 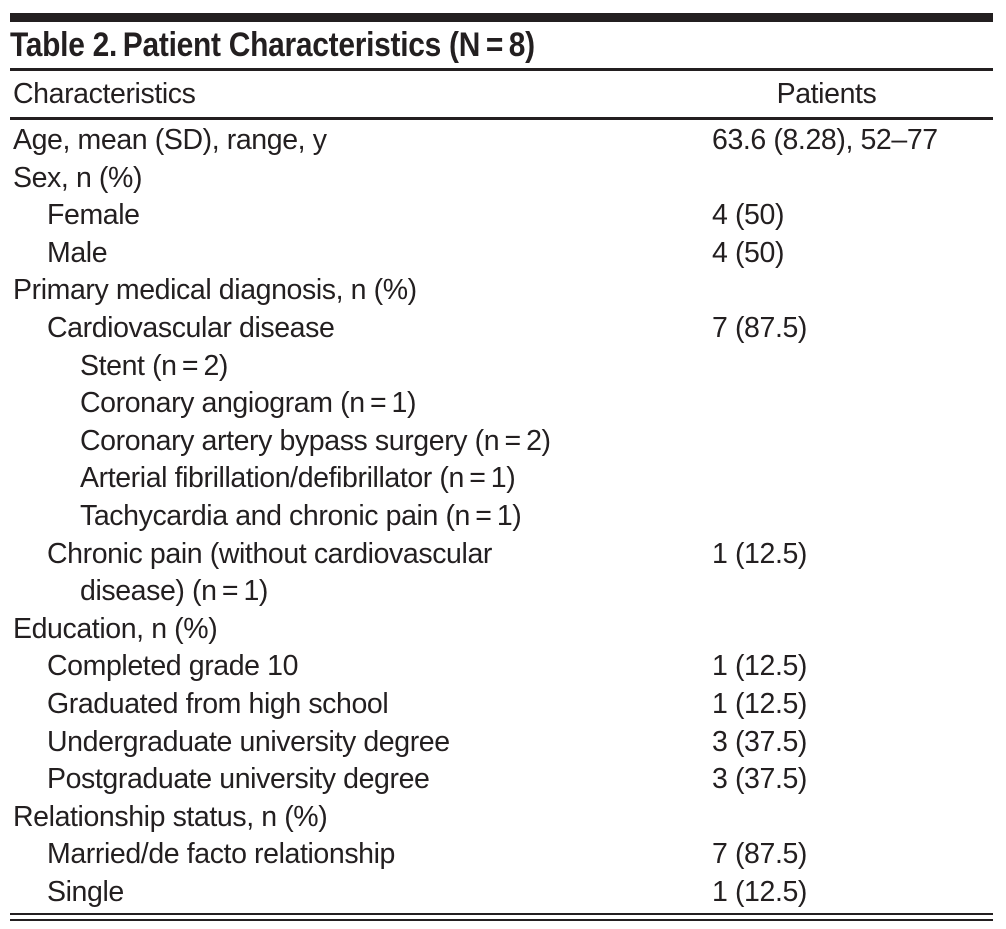 What do you see at coordinates (355, 367) in the screenshot?
I see `row-label-cell: Stent (n = 2)` at bounding box center [355, 367].